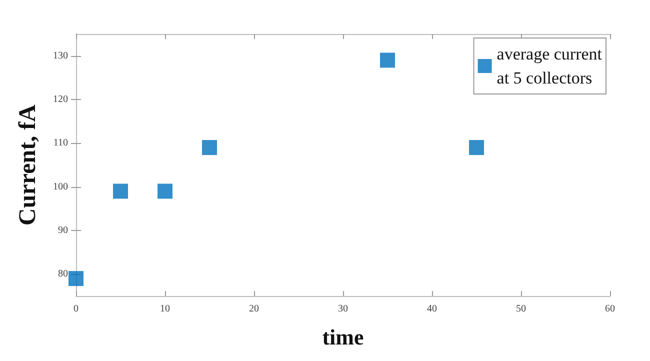 Image resolution: width=650 pixels, height=361 pixels. I want to click on x-tick-label: 50, so click(521, 309).